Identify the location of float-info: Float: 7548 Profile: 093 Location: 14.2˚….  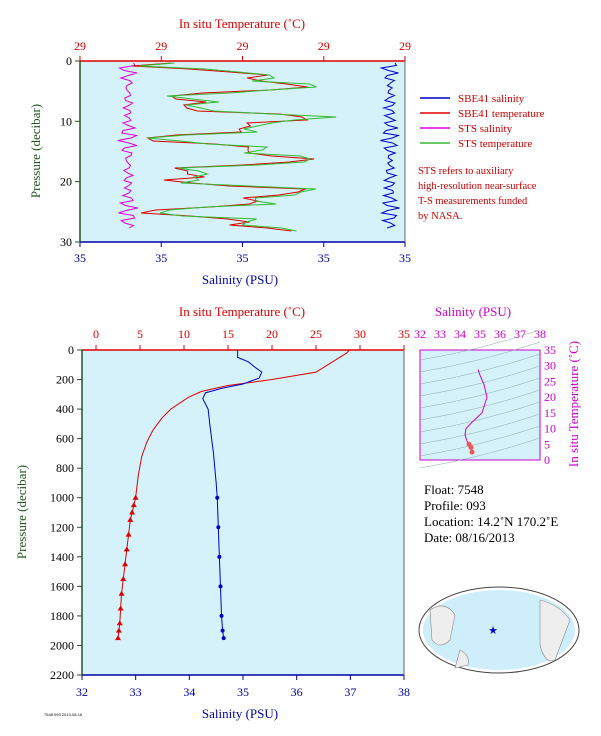
(491, 514).